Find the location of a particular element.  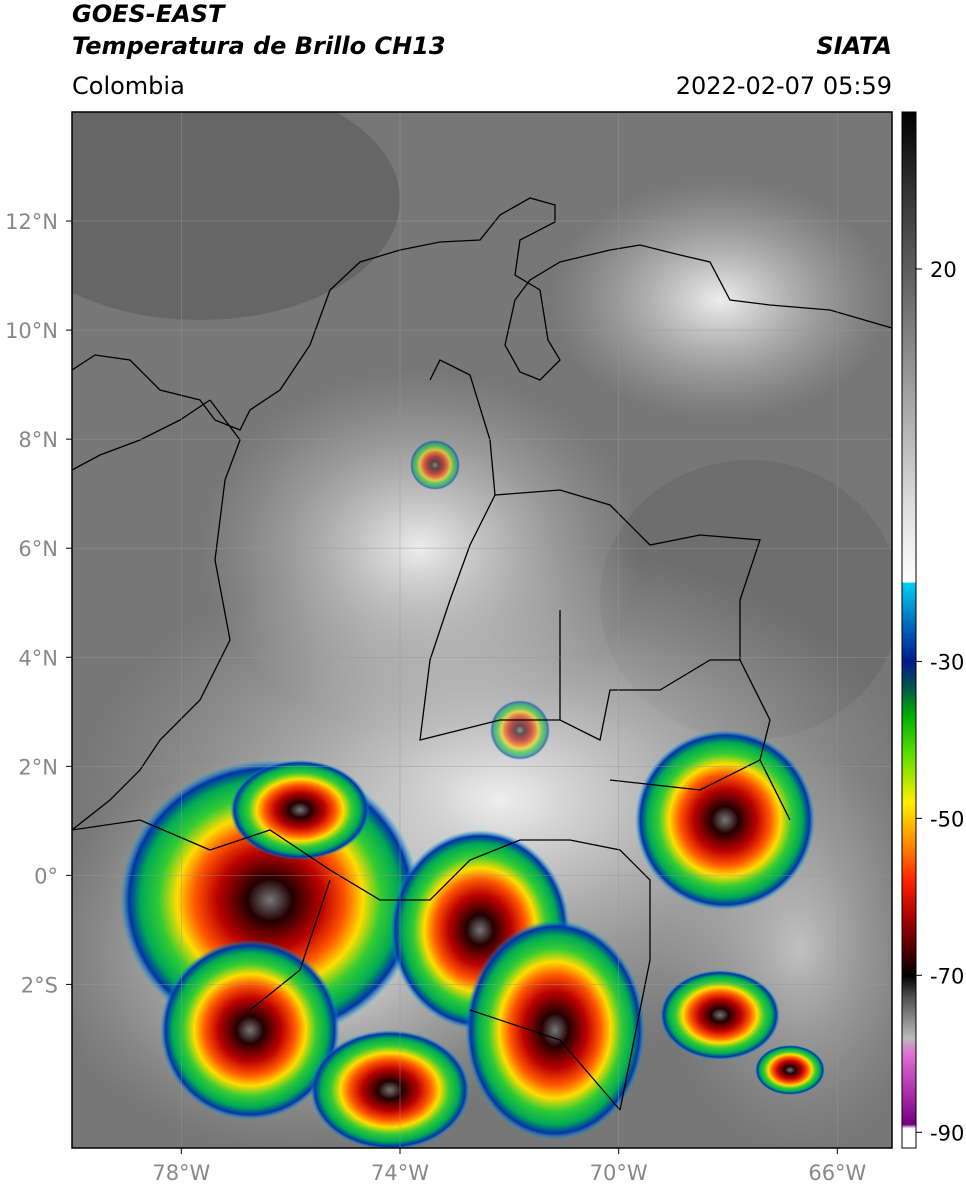

x-tick-label: 66°W is located at coordinates (837, 1173).